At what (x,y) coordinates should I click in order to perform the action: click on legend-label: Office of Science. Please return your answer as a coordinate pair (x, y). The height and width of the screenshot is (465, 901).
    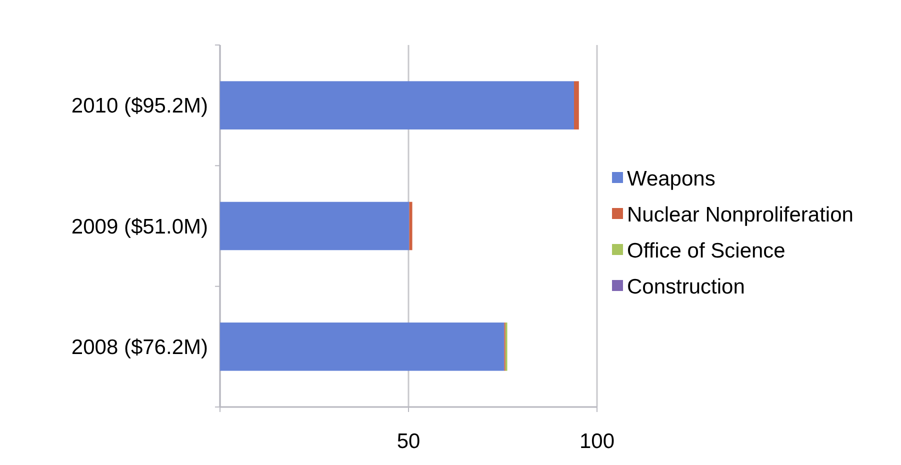
    Looking at the image, I should click on (706, 250).